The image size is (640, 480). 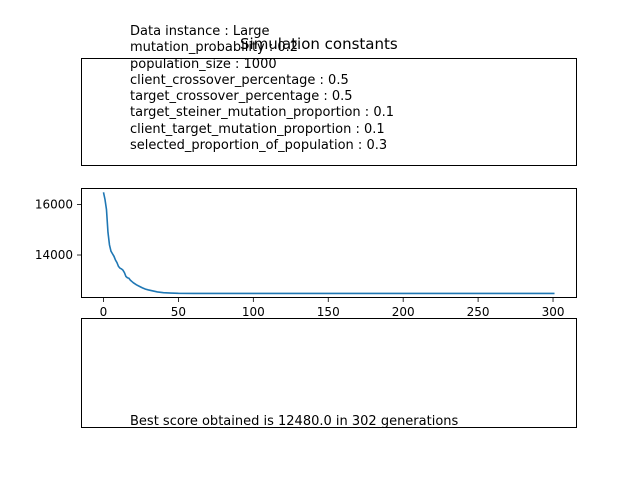 What do you see at coordinates (328, 312) in the screenshot?
I see `x-tick-label: 150` at bounding box center [328, 312].